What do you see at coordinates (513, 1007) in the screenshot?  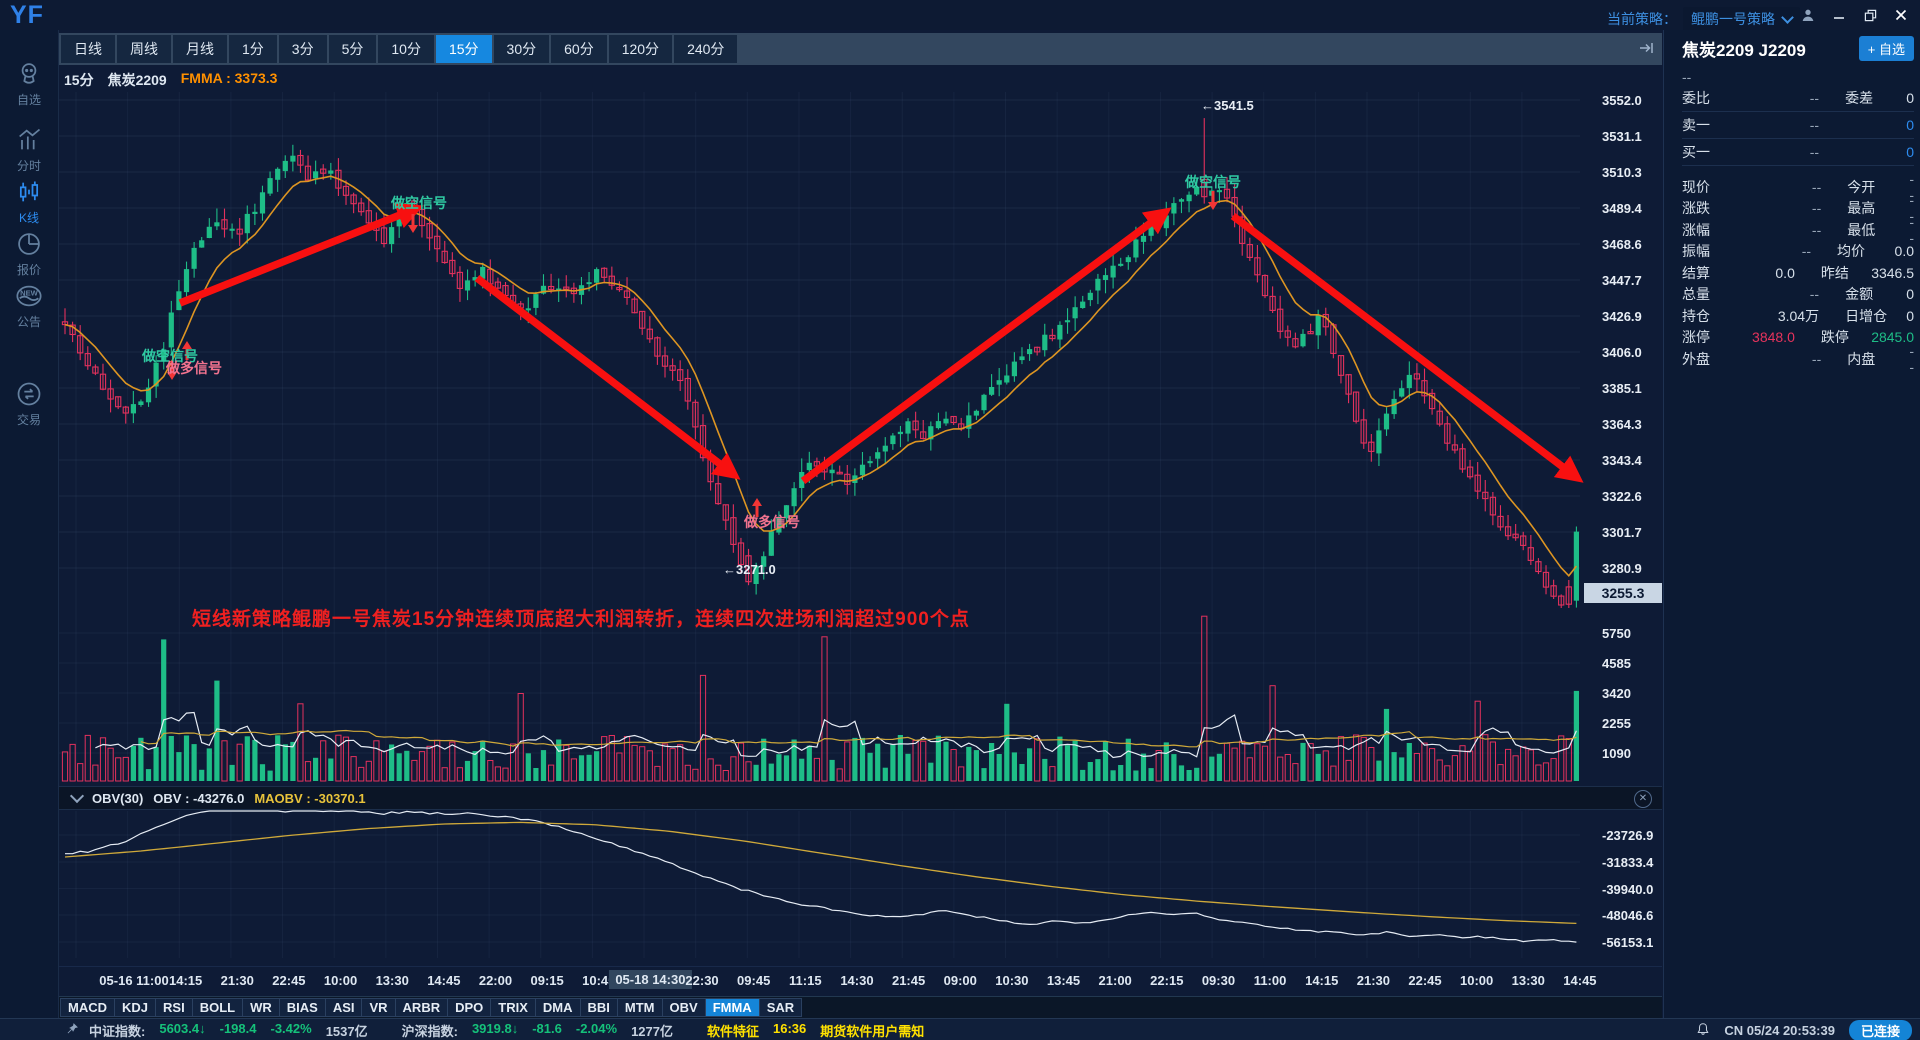 I see `indicator-tab-TRIX: TRIX` at bounding box center [513, 1007].